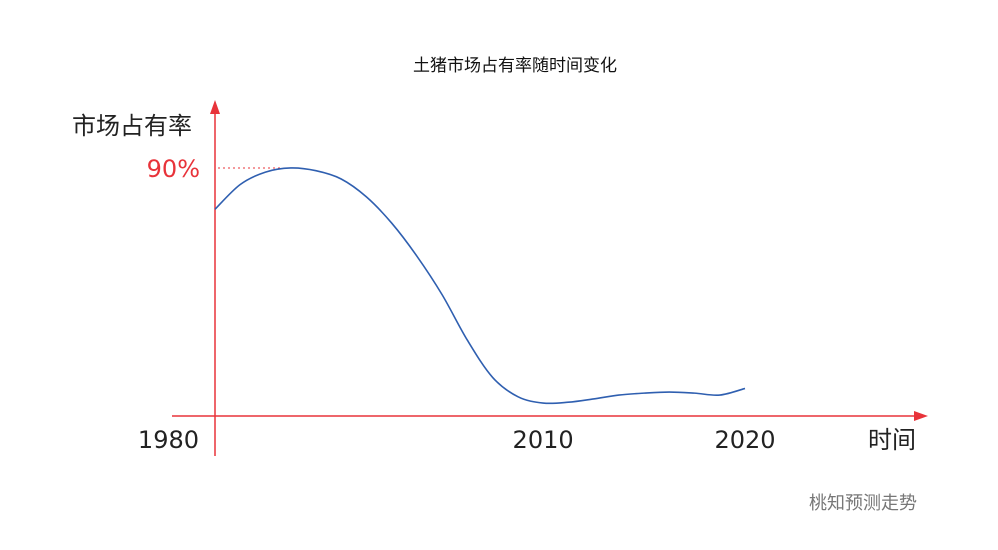  Describe the element at coordinates (892, 440) in the screenshot. I see `x-axis-label: 时间` at that location.